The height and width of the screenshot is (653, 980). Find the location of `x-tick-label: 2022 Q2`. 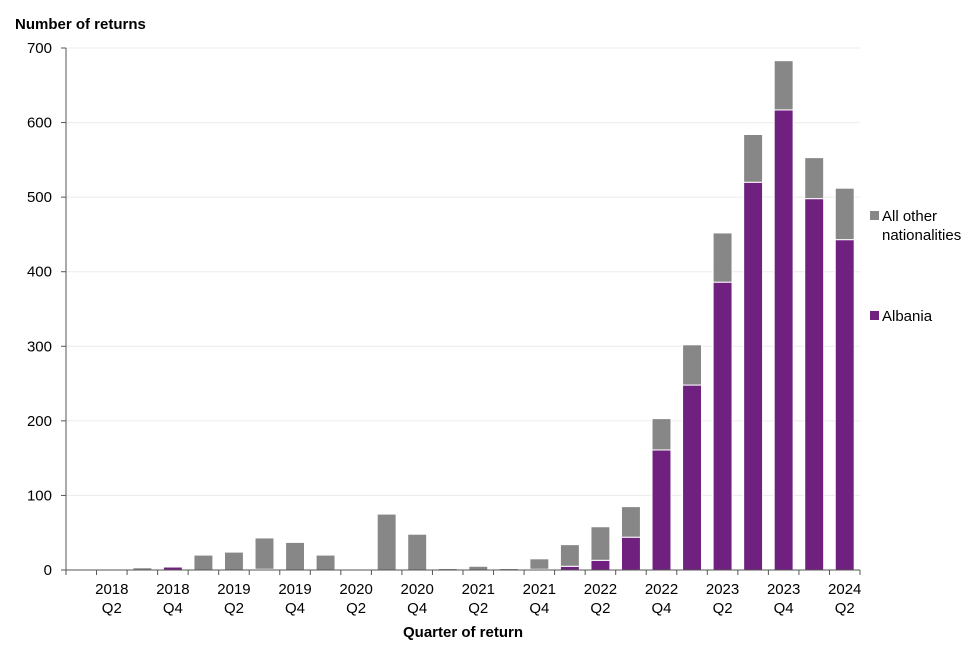

x-tick-label: 2022 Q2 is located at coordinates (600, 599).